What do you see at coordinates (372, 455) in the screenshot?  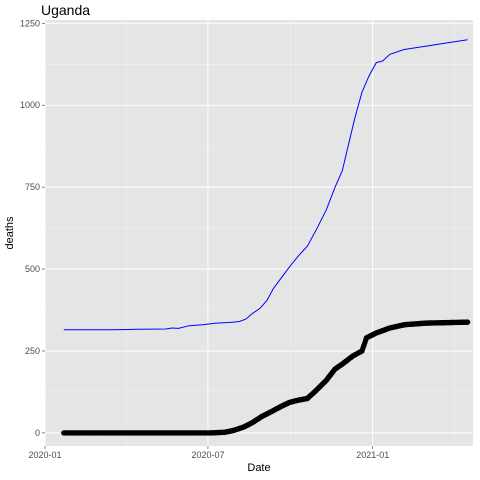 I see `x-tick-label: 2021-01` at bounding box center [372, 455].